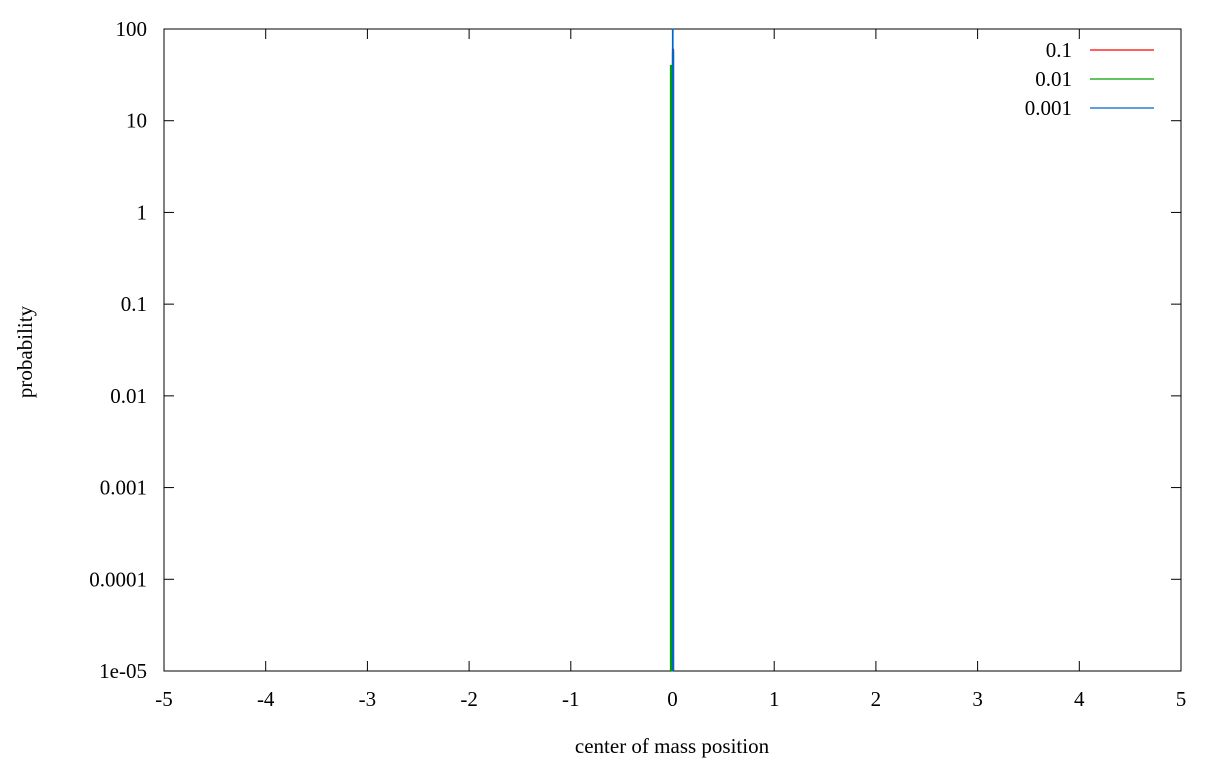 The image size is (1224, 768). I want to click on x-tick-label: 3, so click(977, 699).